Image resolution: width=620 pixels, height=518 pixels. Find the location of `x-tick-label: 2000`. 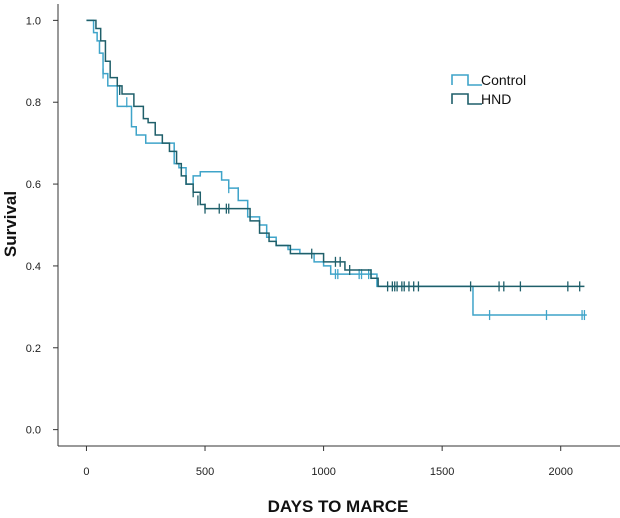

x-tick-label: 2000 is located at coordinates (560, 472).